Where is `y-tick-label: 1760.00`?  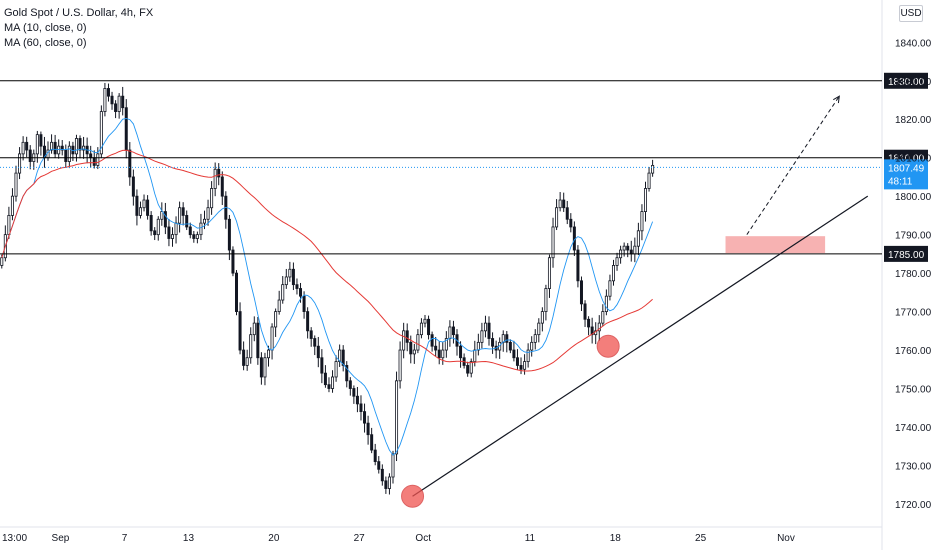 y-tick-label: 1760.00 is located at coordinates (913, 351).